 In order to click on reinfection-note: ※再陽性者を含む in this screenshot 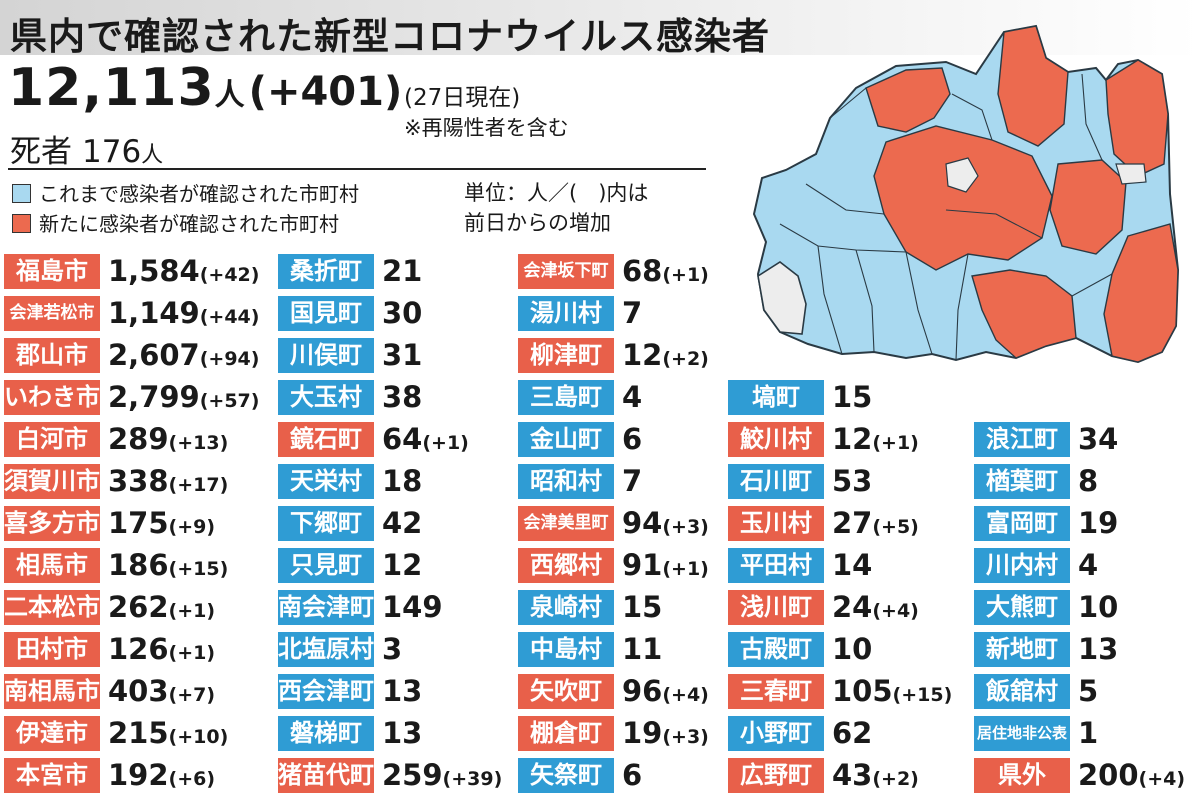, I will do `click(486, 128)`.